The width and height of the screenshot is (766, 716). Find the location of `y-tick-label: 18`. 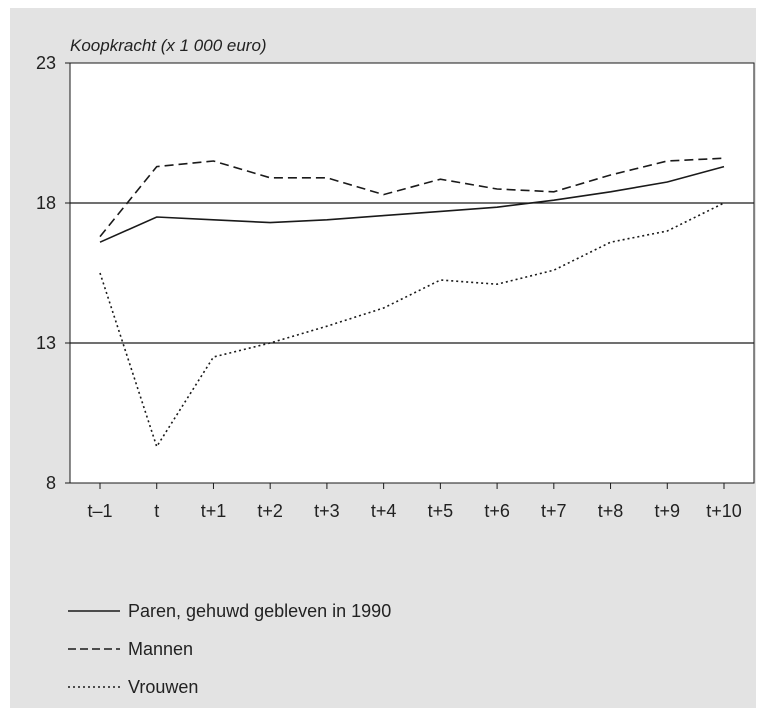

y-tick-label: 18 is located at coordinates (46, 203).